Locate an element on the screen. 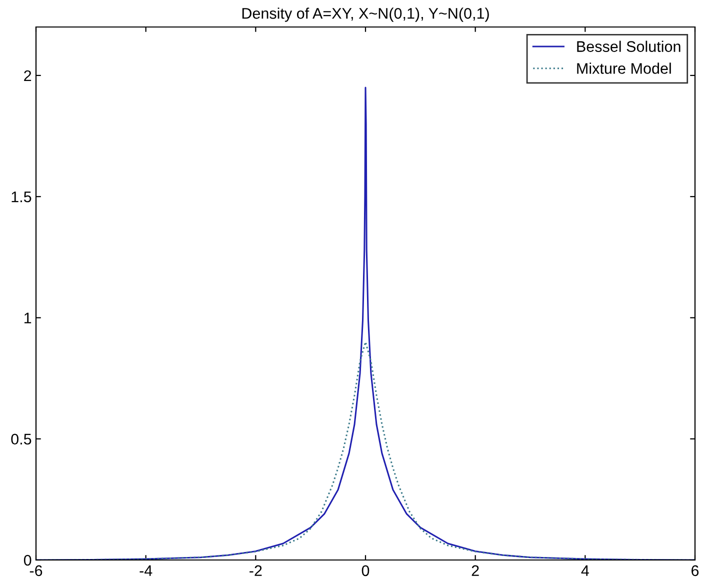  x-tick-label: 6 is located at coordinates (695, 570).